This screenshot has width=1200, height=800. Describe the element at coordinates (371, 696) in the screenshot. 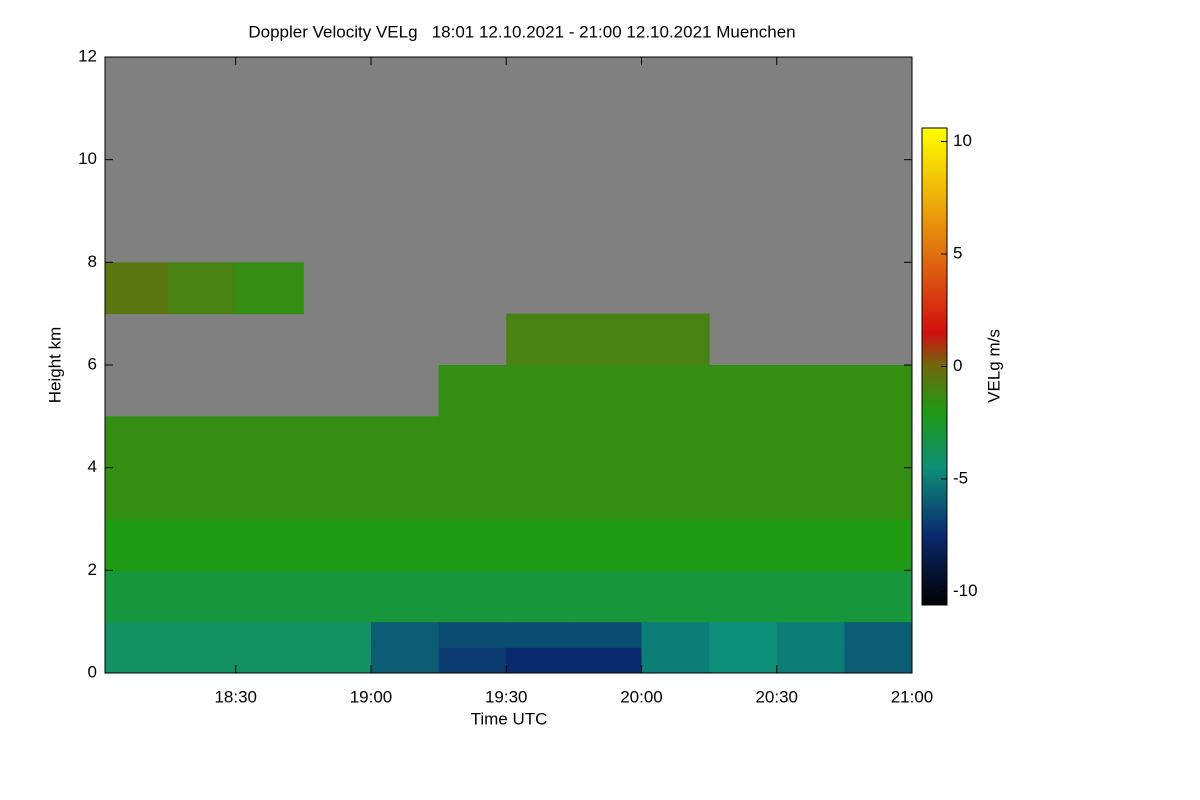

I see `x-tick-label: 19:00` at that location.